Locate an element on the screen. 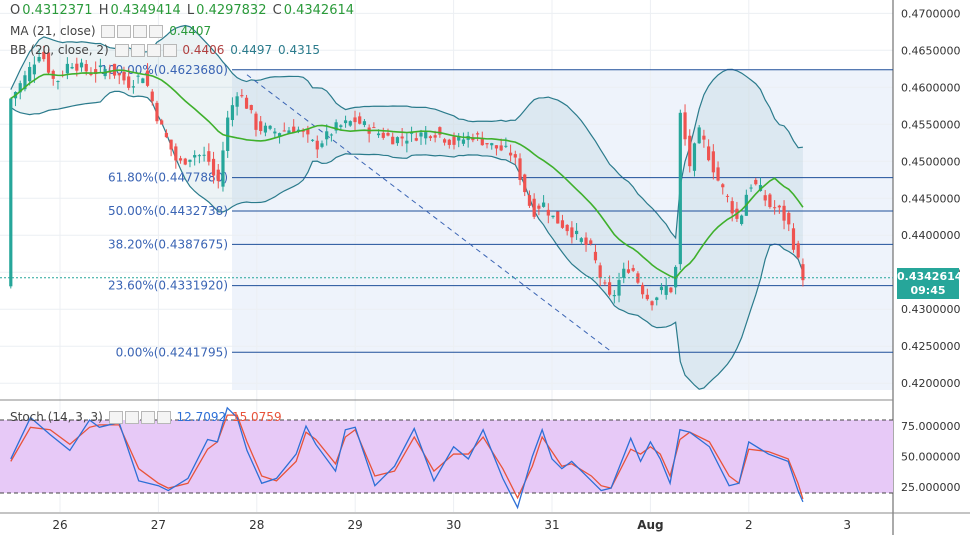 This screenshot has height=535, width=970. low-value: 0.4297832 is located at coordinates (231, 10).